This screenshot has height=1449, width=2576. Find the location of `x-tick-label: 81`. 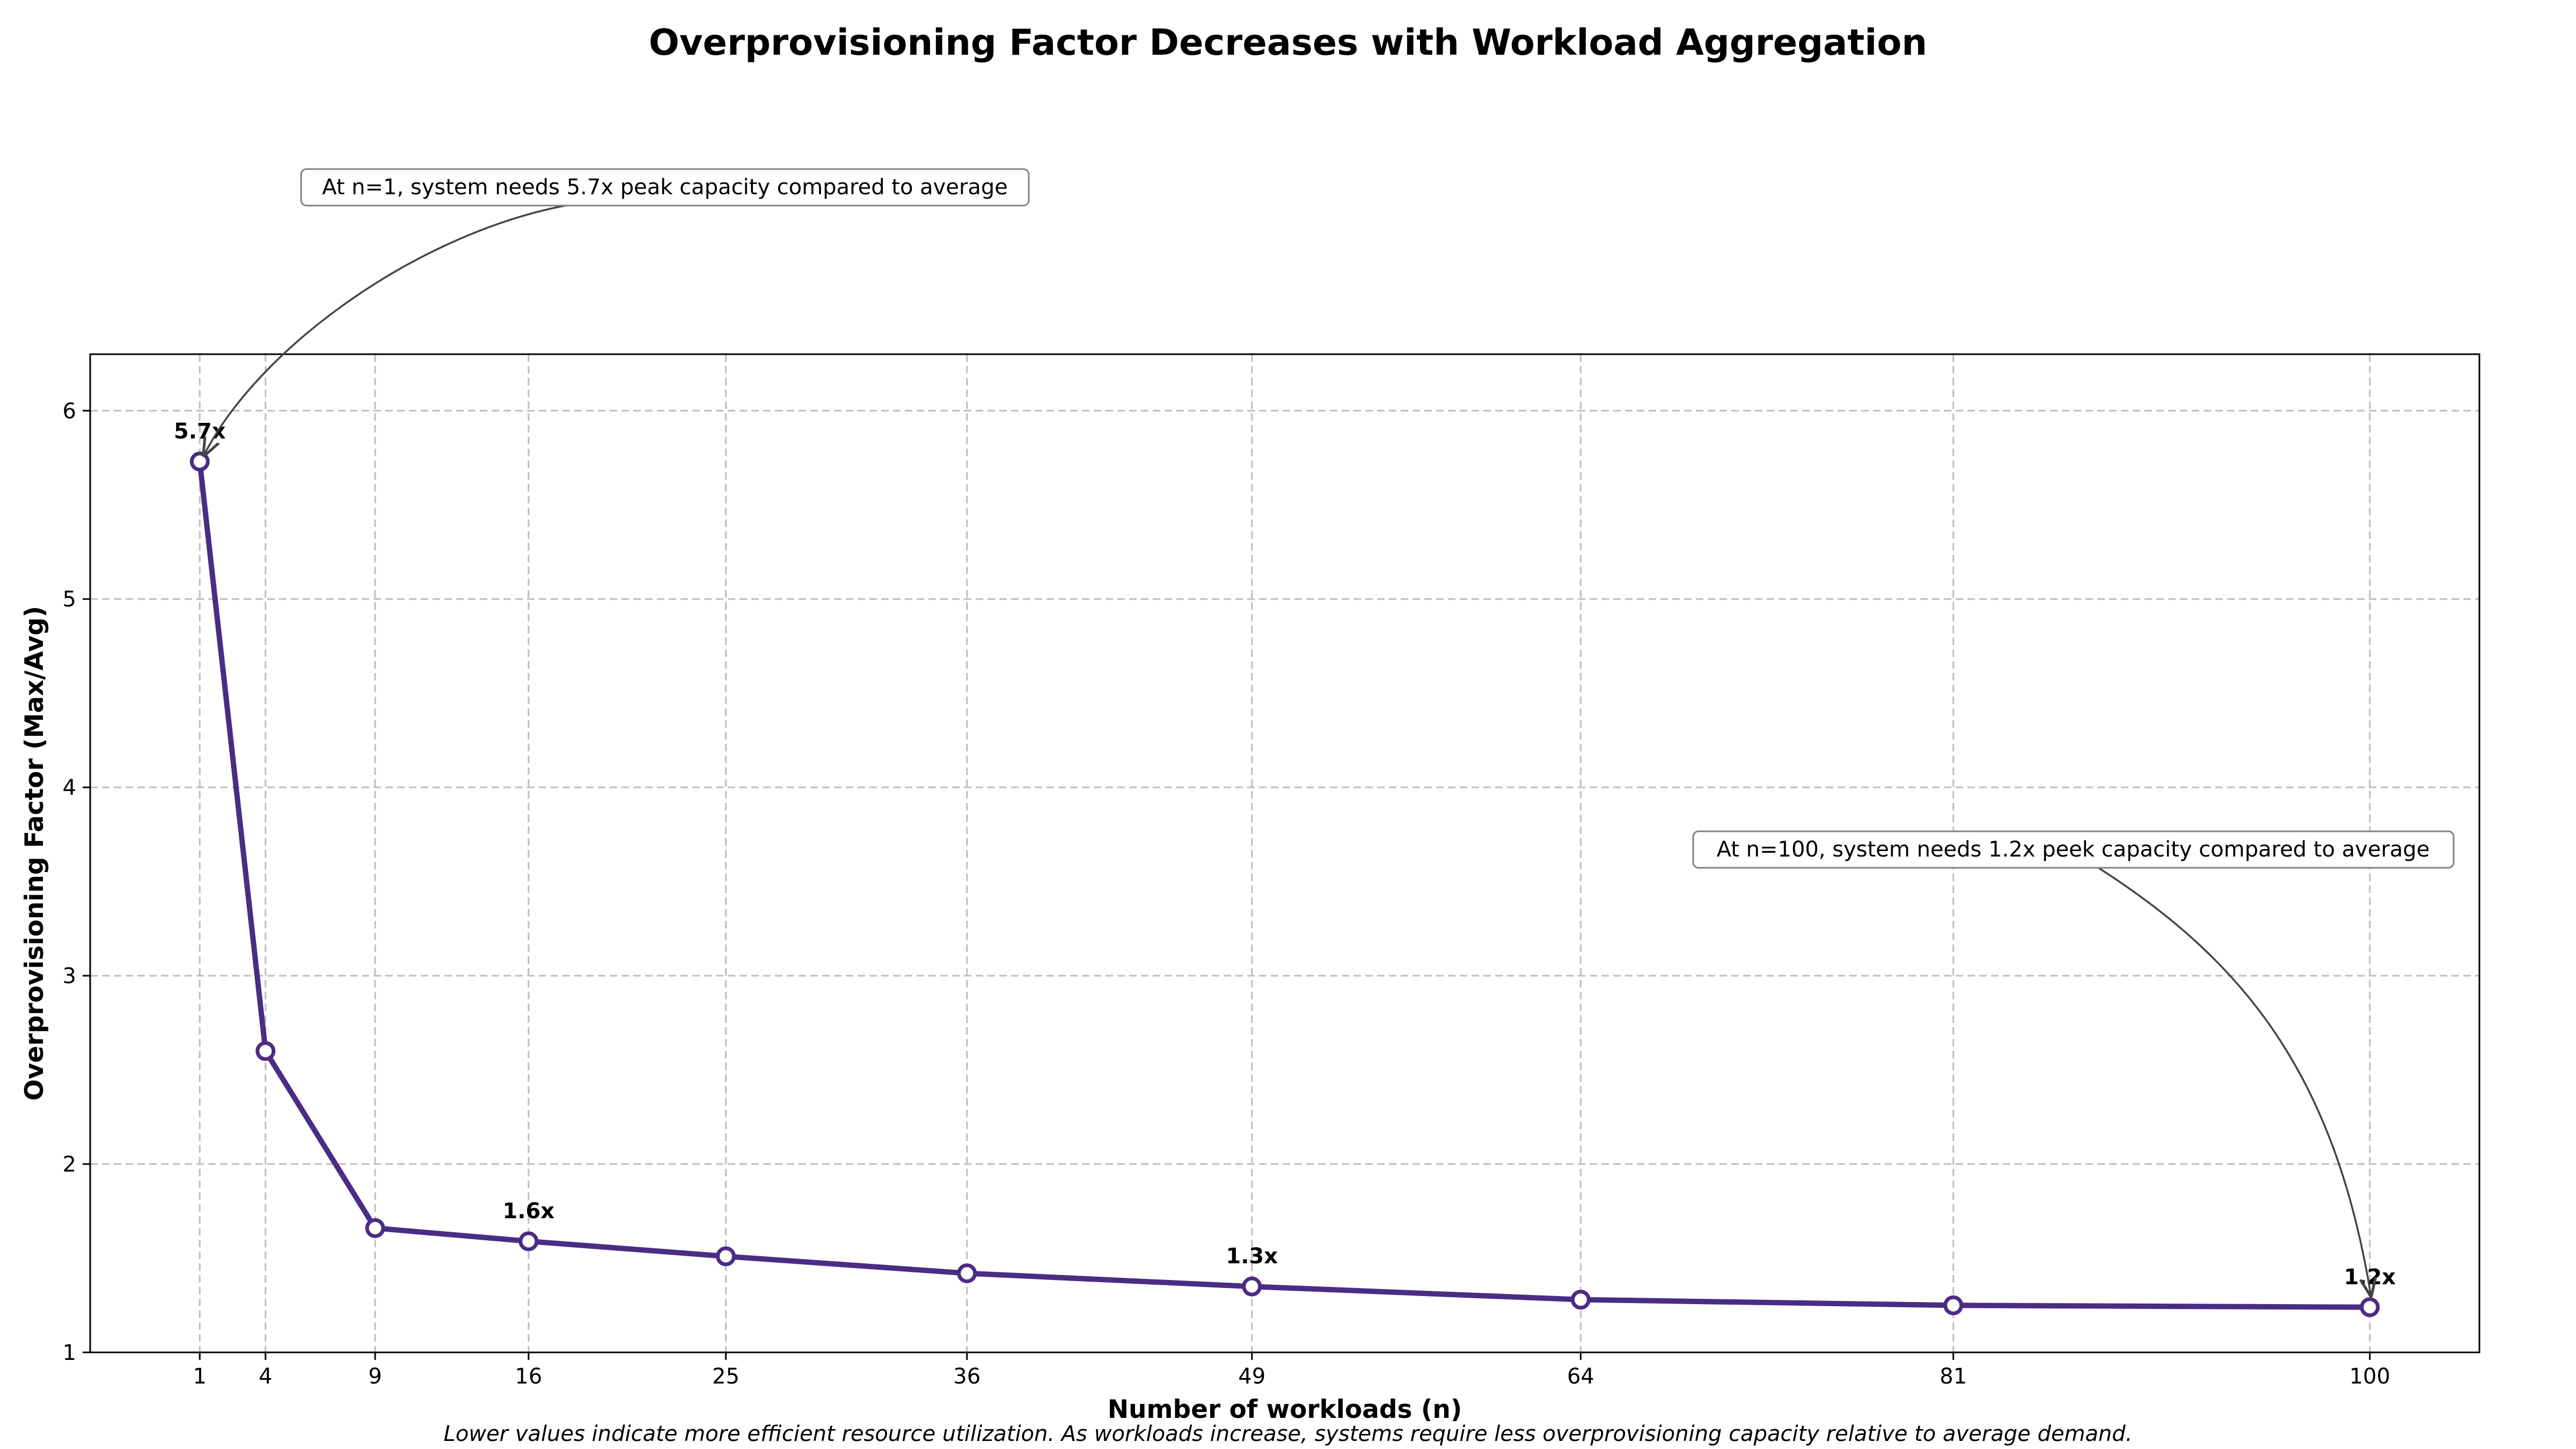

x-tick-label: 81 is located at coordinates (1953, 1376).